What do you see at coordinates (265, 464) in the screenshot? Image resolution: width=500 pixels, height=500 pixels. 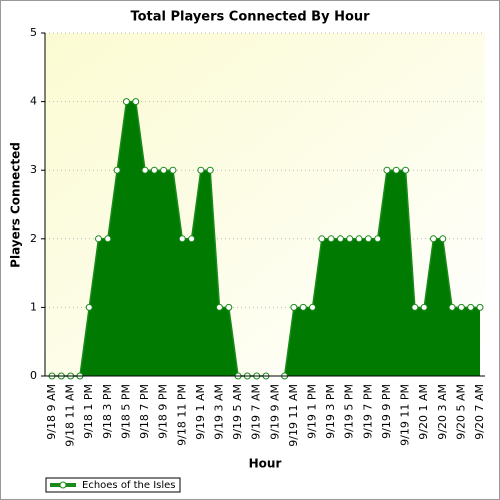 I see `x-axis-label: Hour` at bounding box center [265, 464].